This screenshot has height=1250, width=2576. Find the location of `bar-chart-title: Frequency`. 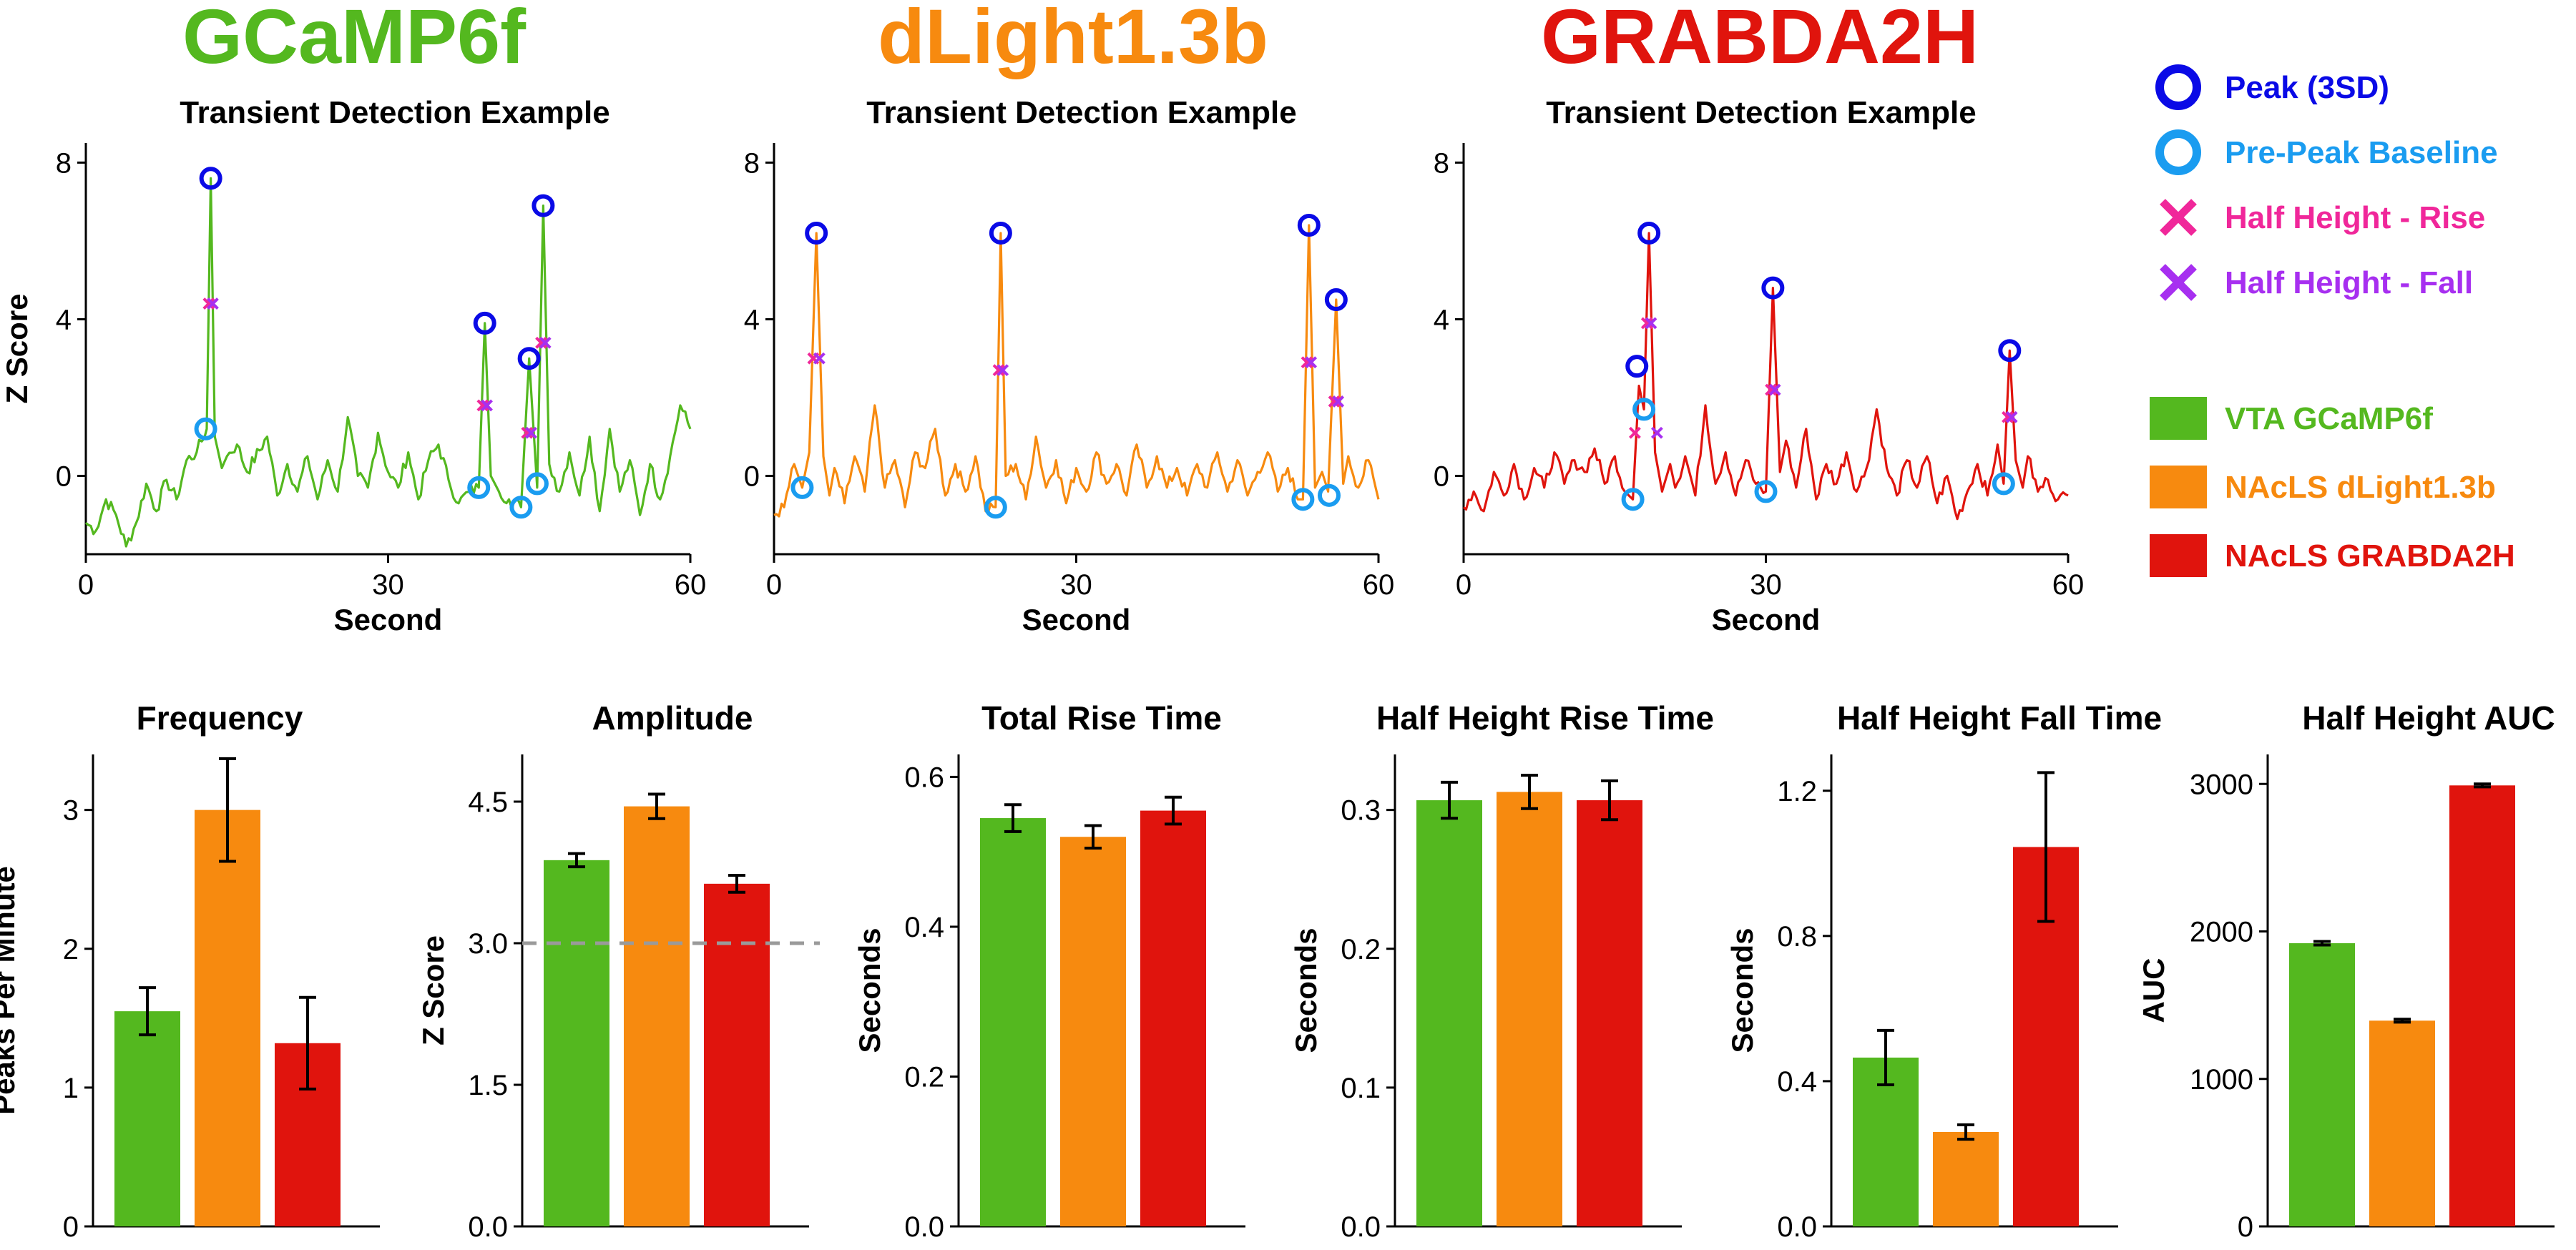

bar-chart-title: Frequency is located at coordinates (220, 718).